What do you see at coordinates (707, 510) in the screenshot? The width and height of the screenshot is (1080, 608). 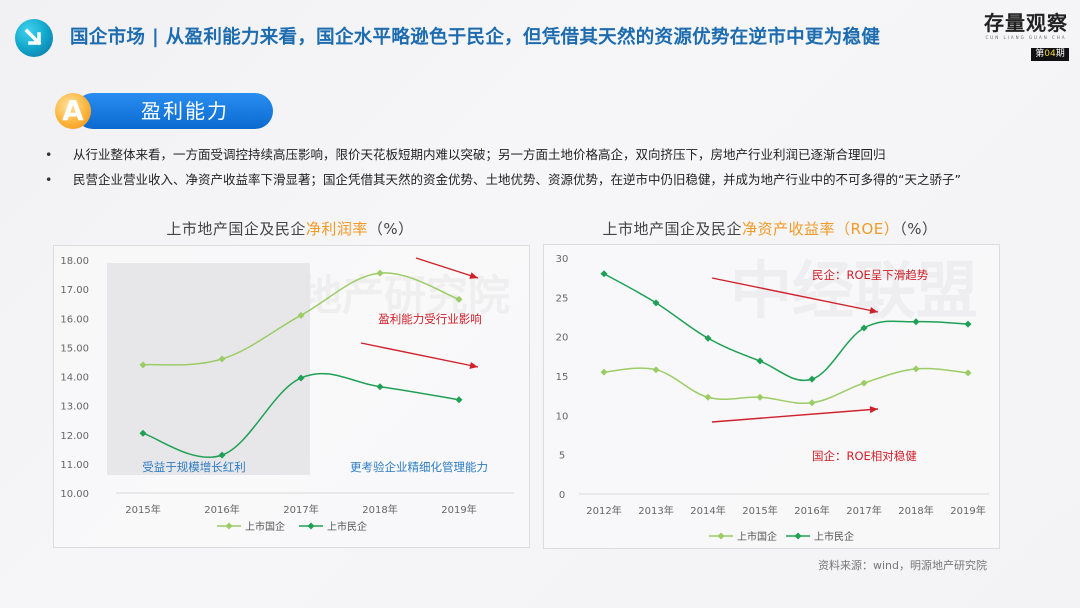 I see `x-tick-label: 2014年` at bounding box center [707, 510].